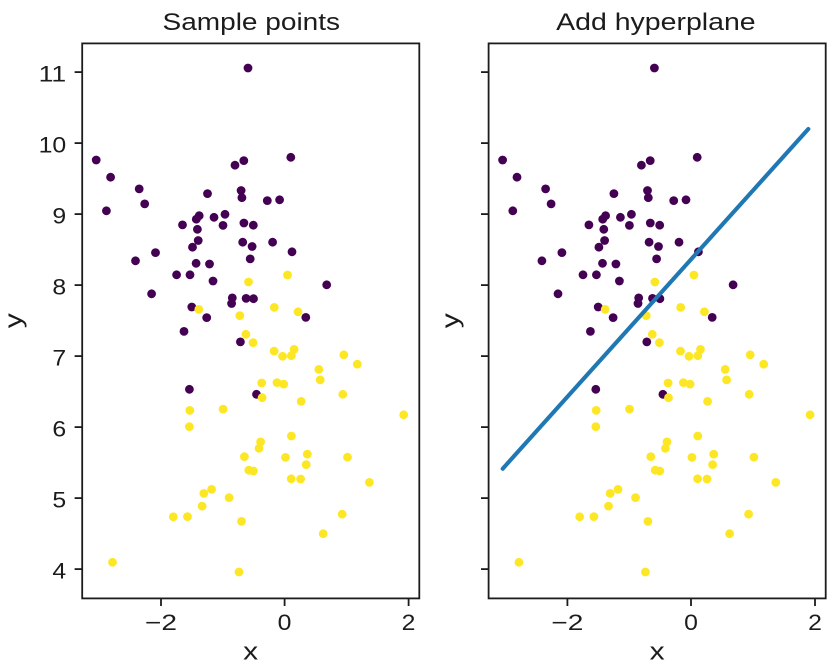 The image size is (833, 670). Describe the element at coordinates (59, 429) in the screenshot. I see `svg-text: 6` at that location.